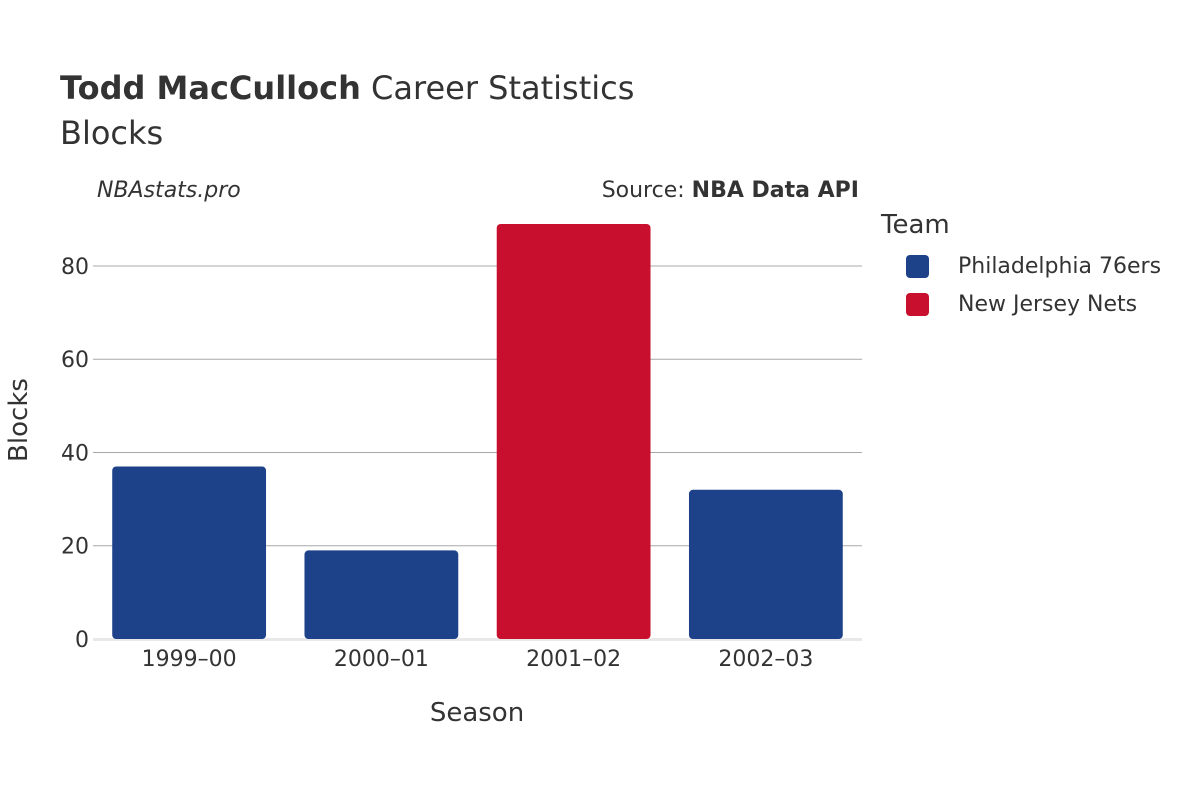 The width and height of the screenshot is (1200, 800). I want to click on y-tick-label-60: 60, so click(75, 360).